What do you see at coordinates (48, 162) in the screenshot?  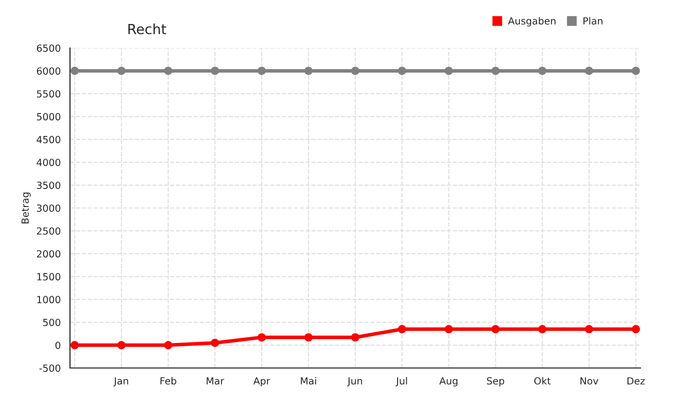 I see `y-tick-label: 4000` at bounding box center [48, 162].